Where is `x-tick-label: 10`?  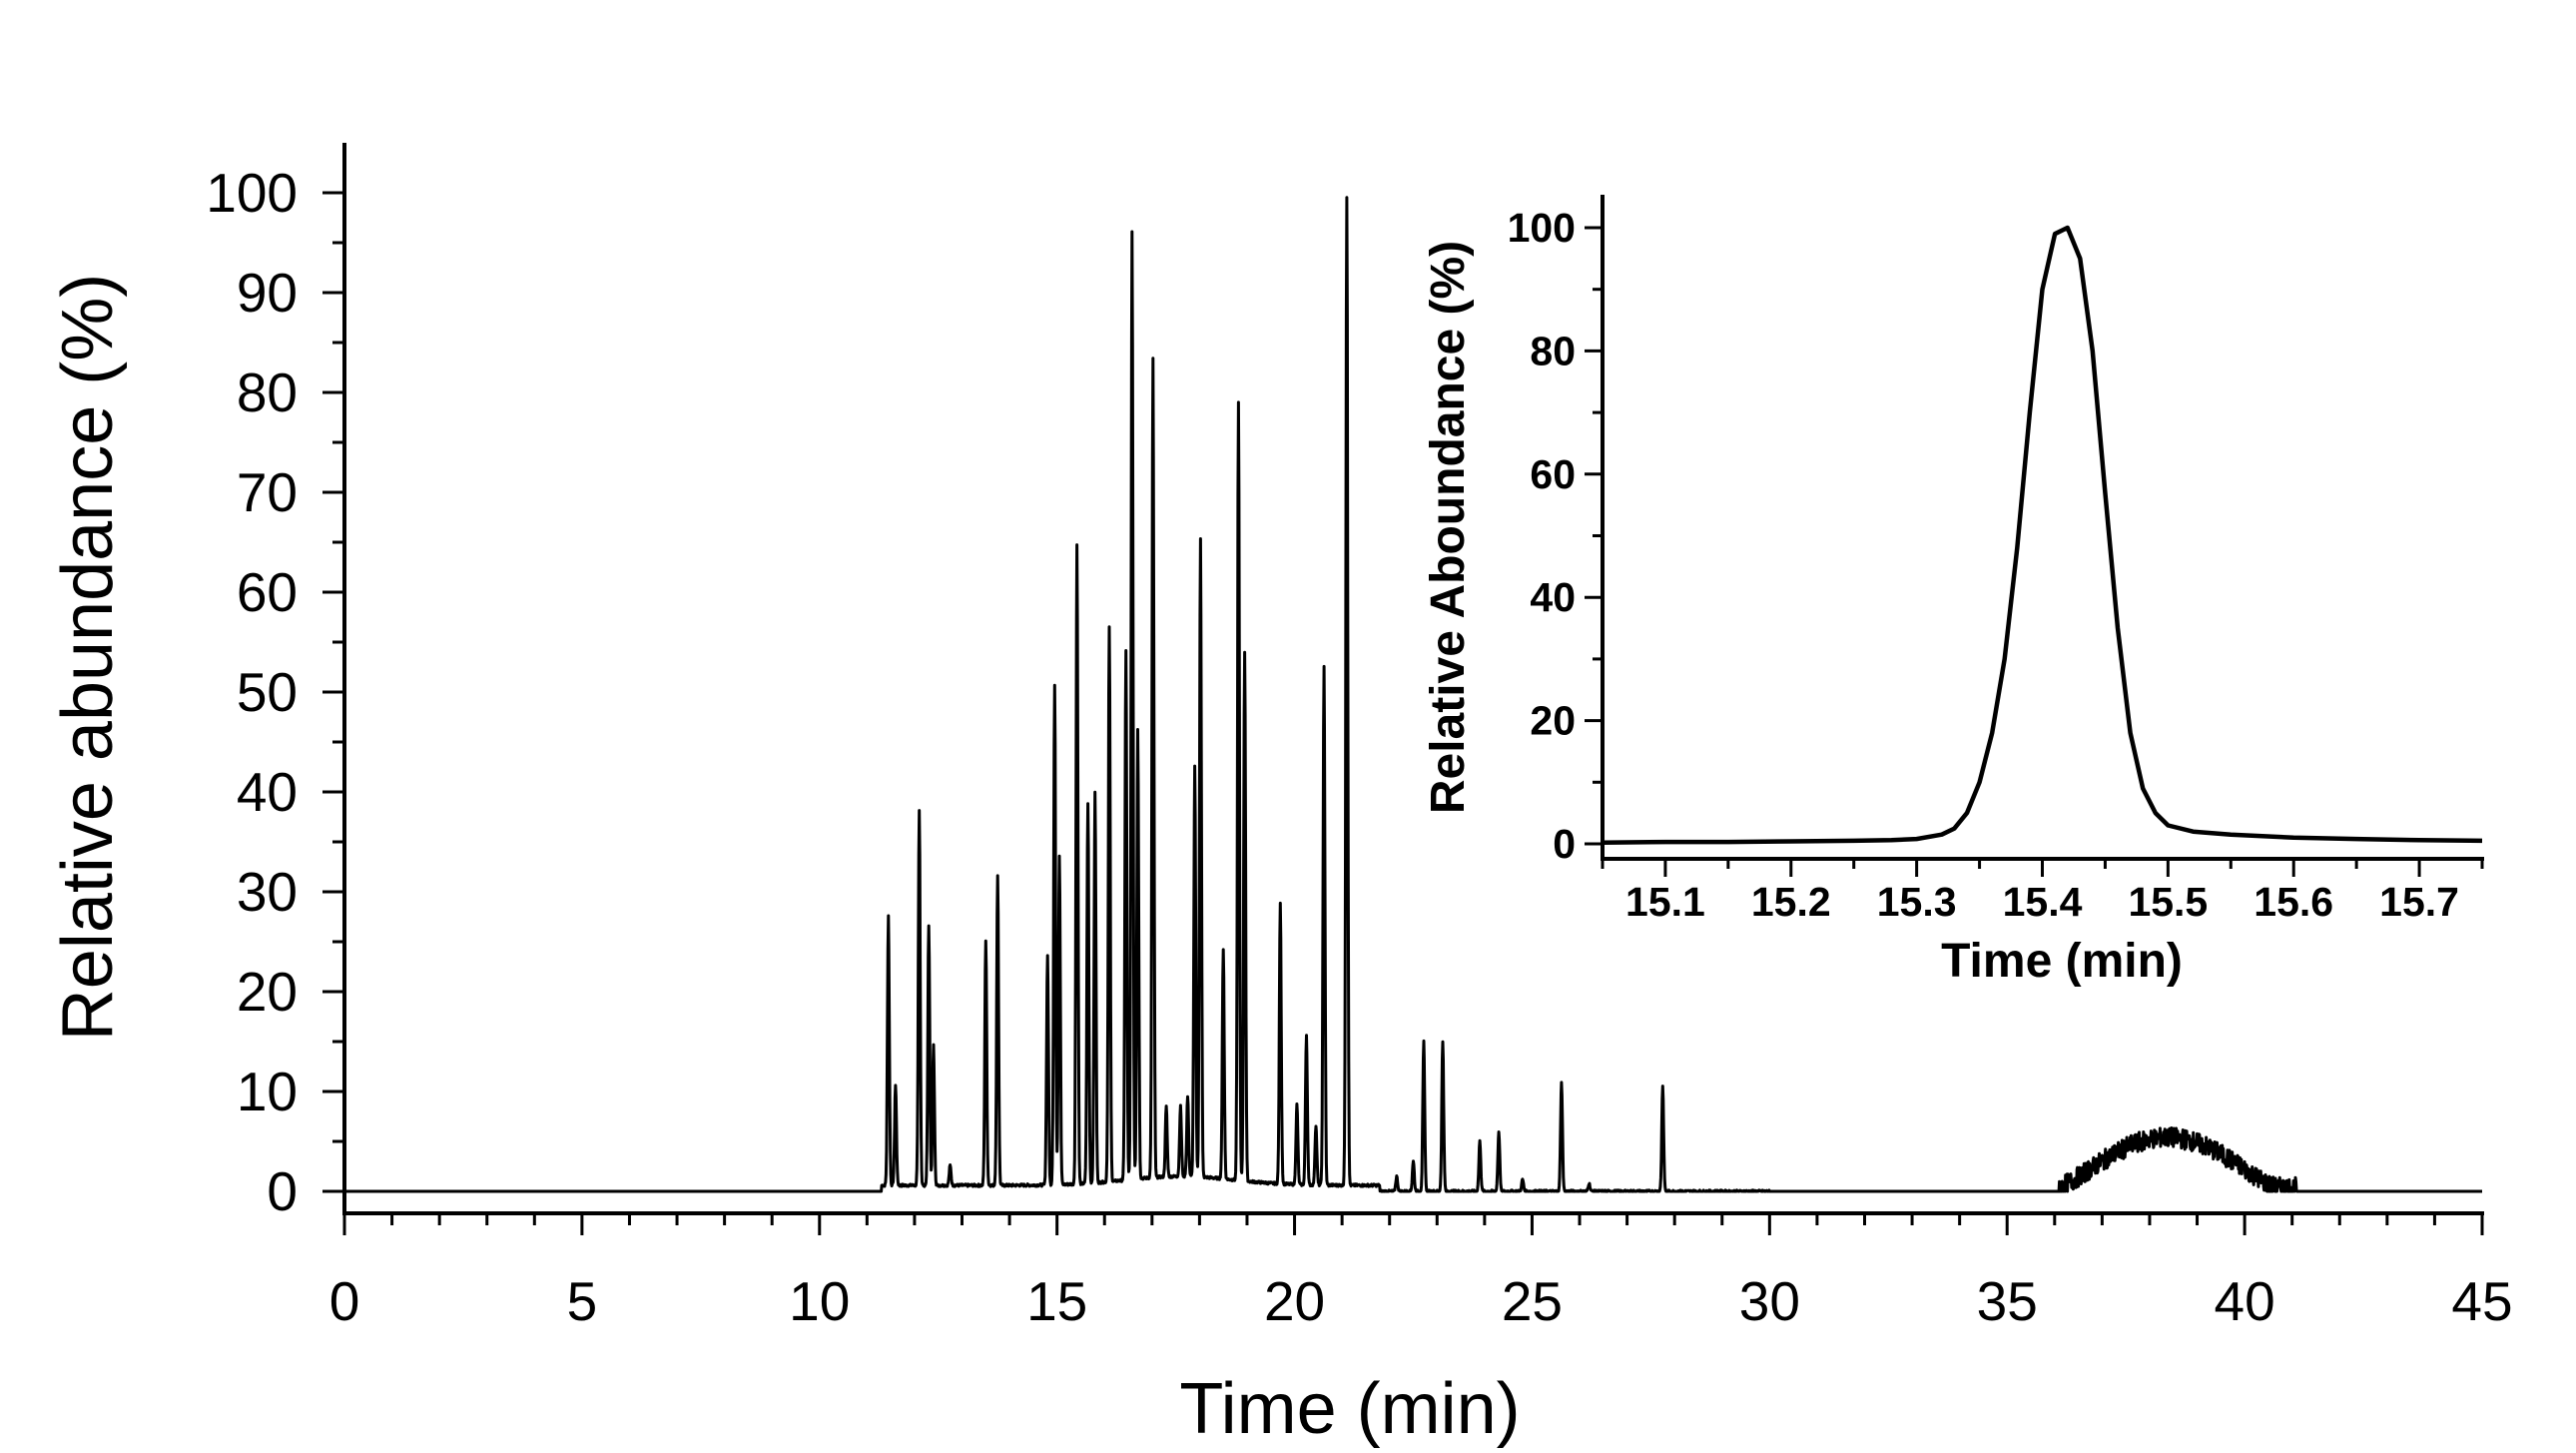
x-tick-label: 10 is located at coordinates (819, 1301).